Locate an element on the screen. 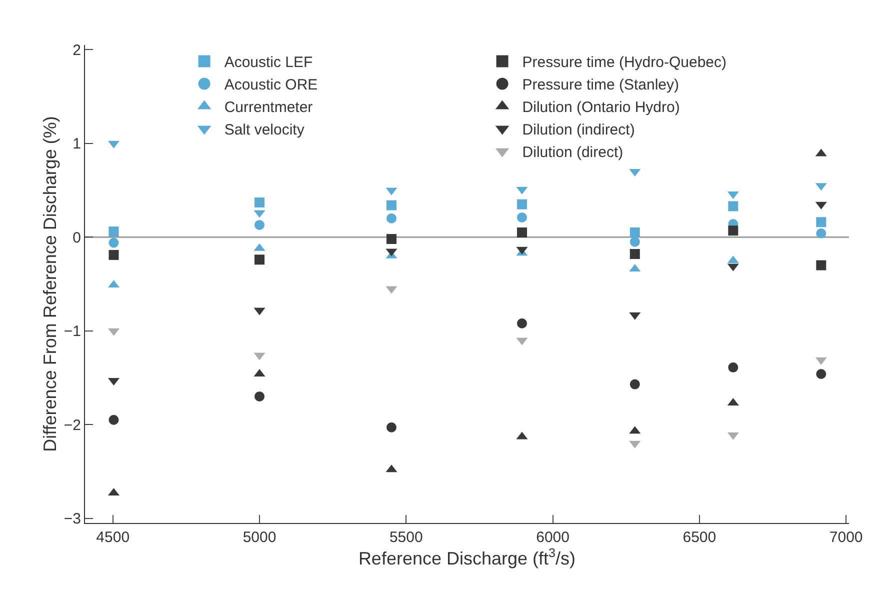  x-tick-label: 7000 is located at coordinates (846, 537).